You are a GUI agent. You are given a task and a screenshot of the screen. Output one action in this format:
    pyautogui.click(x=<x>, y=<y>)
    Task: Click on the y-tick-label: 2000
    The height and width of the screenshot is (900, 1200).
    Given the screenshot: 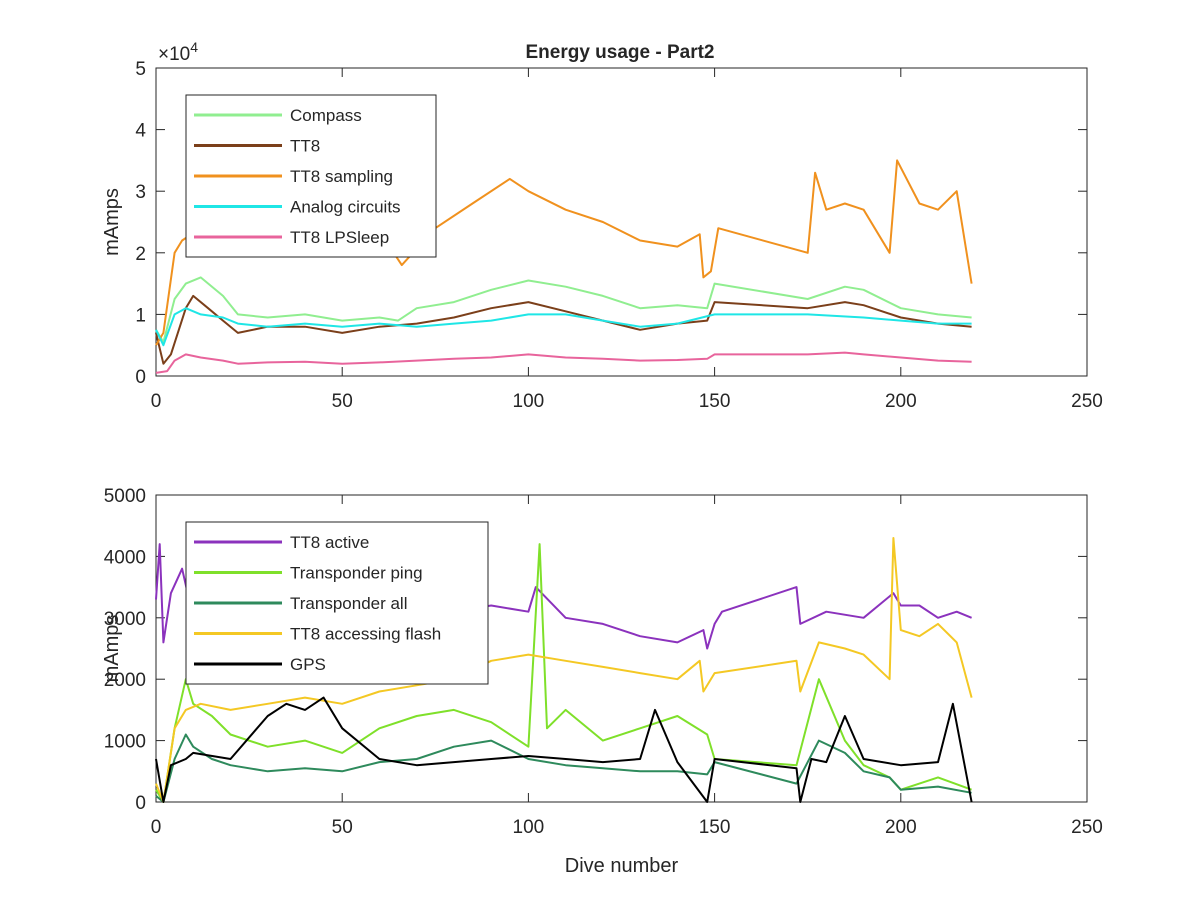 What is the action you would take?
    pyautogui.click(x=125, y=680)
    